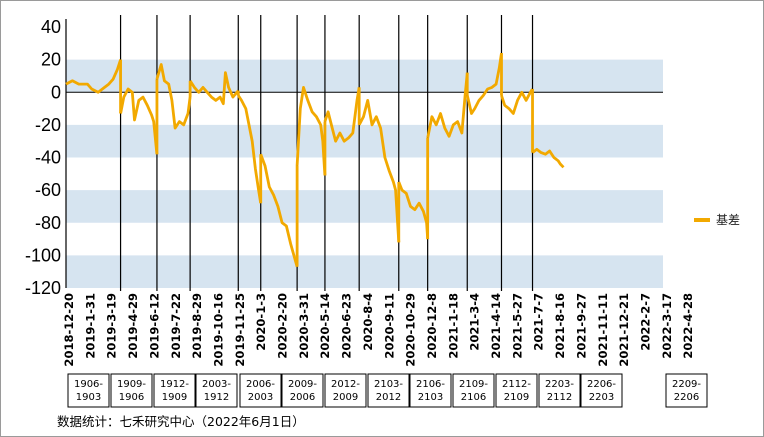  Describe the element at coordinates (48, 125) in the screenshot. I see `y-tick-label: -20` at that location.